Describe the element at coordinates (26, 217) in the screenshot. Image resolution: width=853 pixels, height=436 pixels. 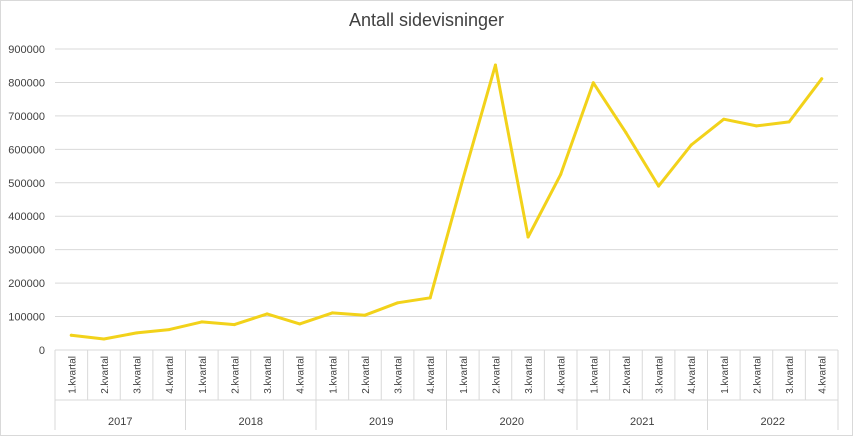
I see `y-tick-label: 400000` at that location.